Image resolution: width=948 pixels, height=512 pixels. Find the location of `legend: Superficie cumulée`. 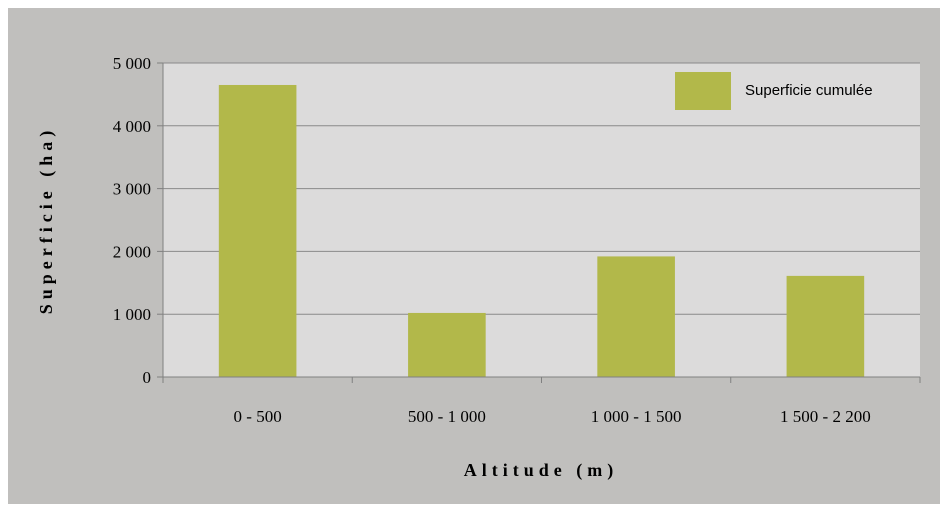

legend: Superficie cumulée is located at coordinates (774, 91).